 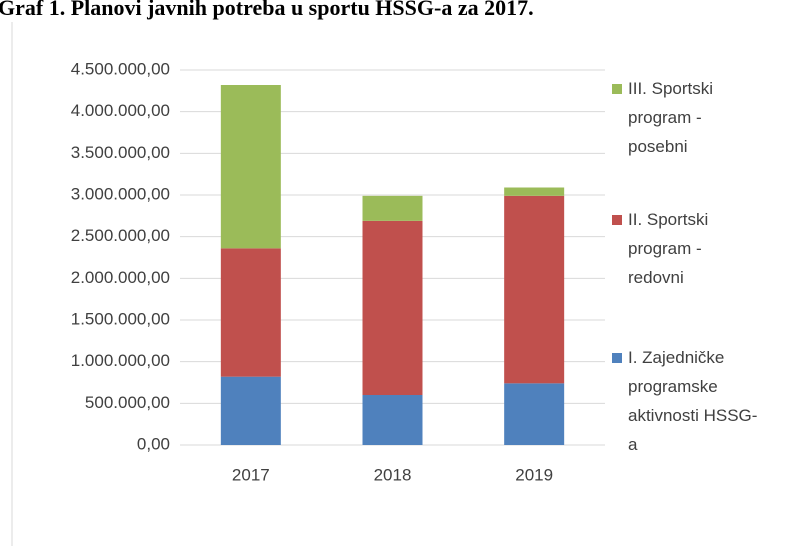 I want to click on legend-entry: II. Sportski program - redovni, so click(x=687, y=248).